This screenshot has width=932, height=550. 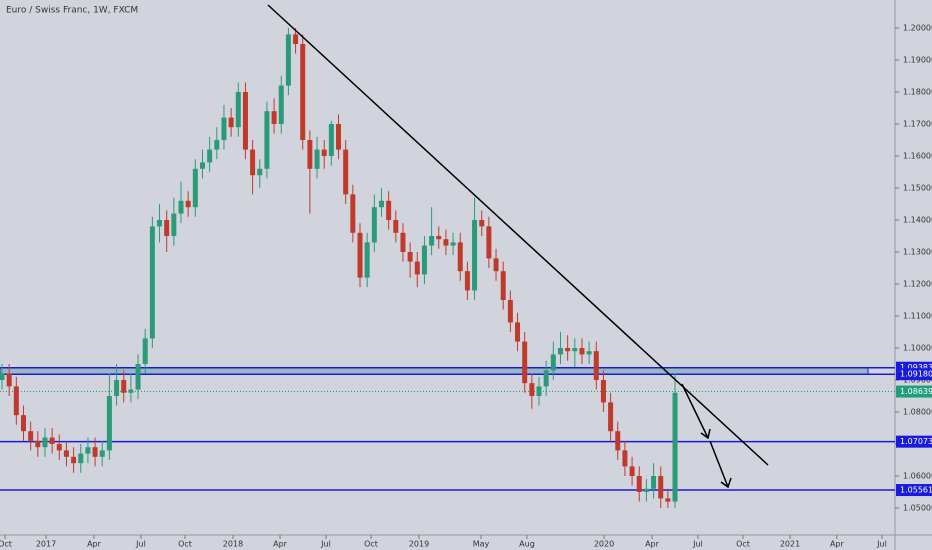 What do you see at coordinates (46, 544) in the screenshot?
I see `x-tick-label: 2017` at bounding box center [46, 544].